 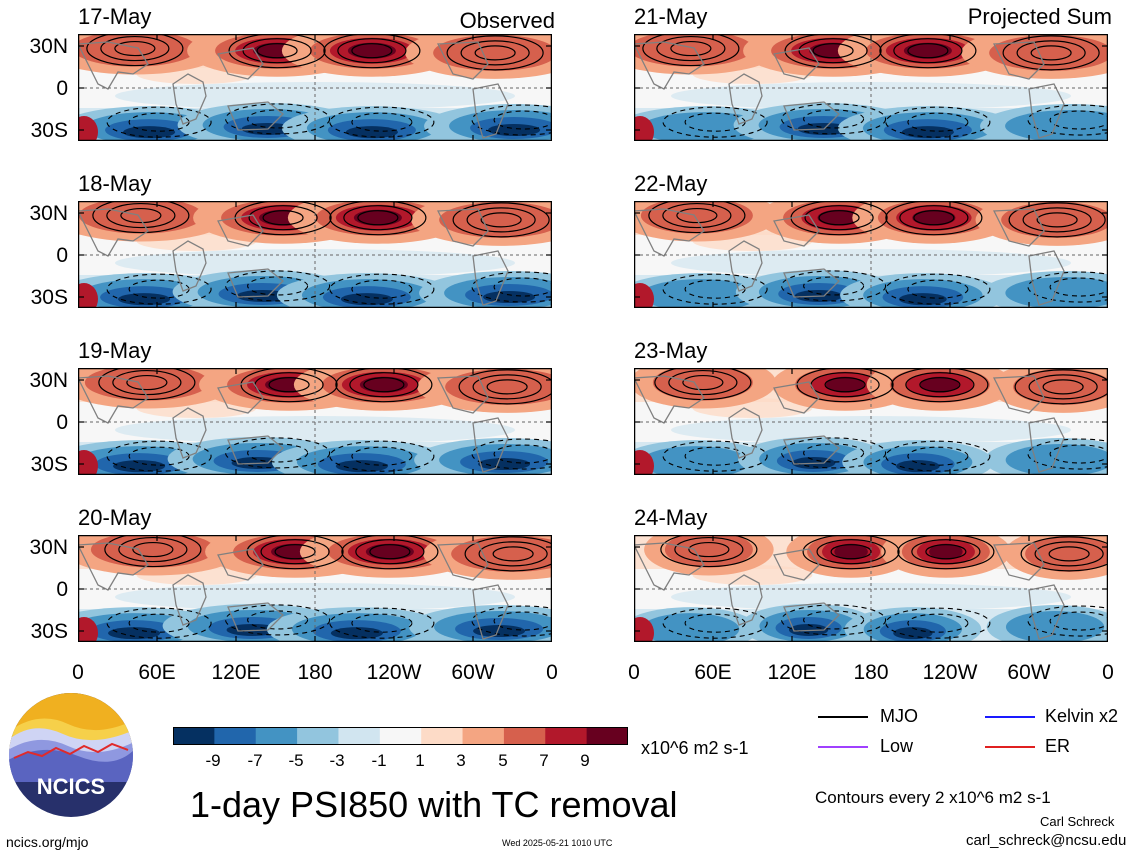 What do you see at coordinates (843, 747) in the screenshot?
I see `legend-line-low` at bounding box center [843, 747].